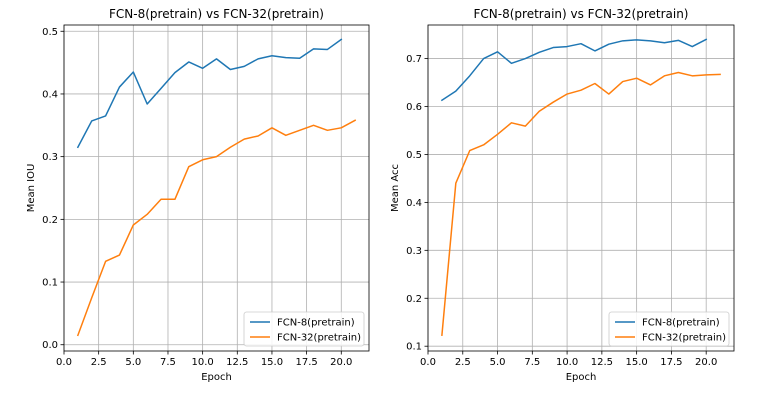  I want to click on y-tick-label: 0.0, so click(50, 345).